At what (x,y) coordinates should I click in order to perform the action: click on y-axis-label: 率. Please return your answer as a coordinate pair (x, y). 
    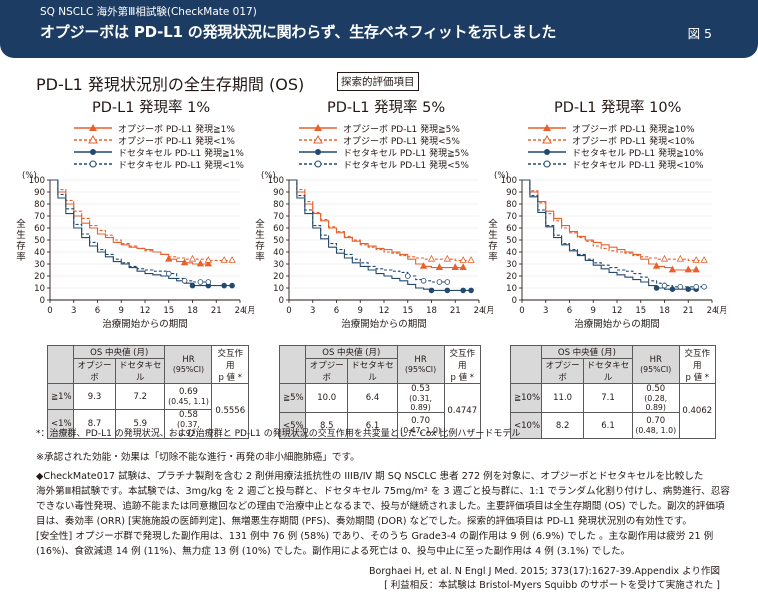
    Looking at the image, I should click on (260, 257).